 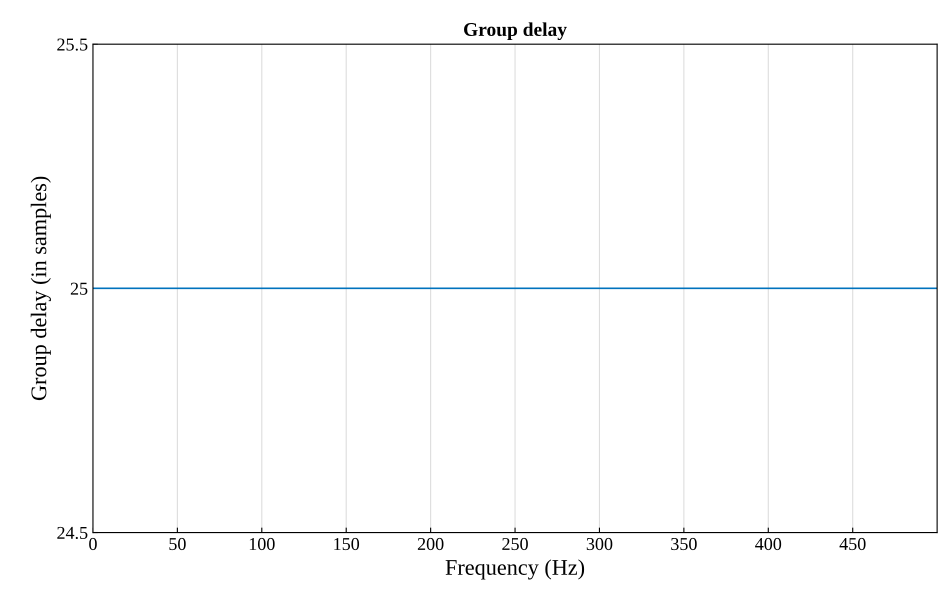 What do you see at coordinates (347, 544) in the screenshot?
I see `x-tick-label: 150` at bounding box center [347, 544].